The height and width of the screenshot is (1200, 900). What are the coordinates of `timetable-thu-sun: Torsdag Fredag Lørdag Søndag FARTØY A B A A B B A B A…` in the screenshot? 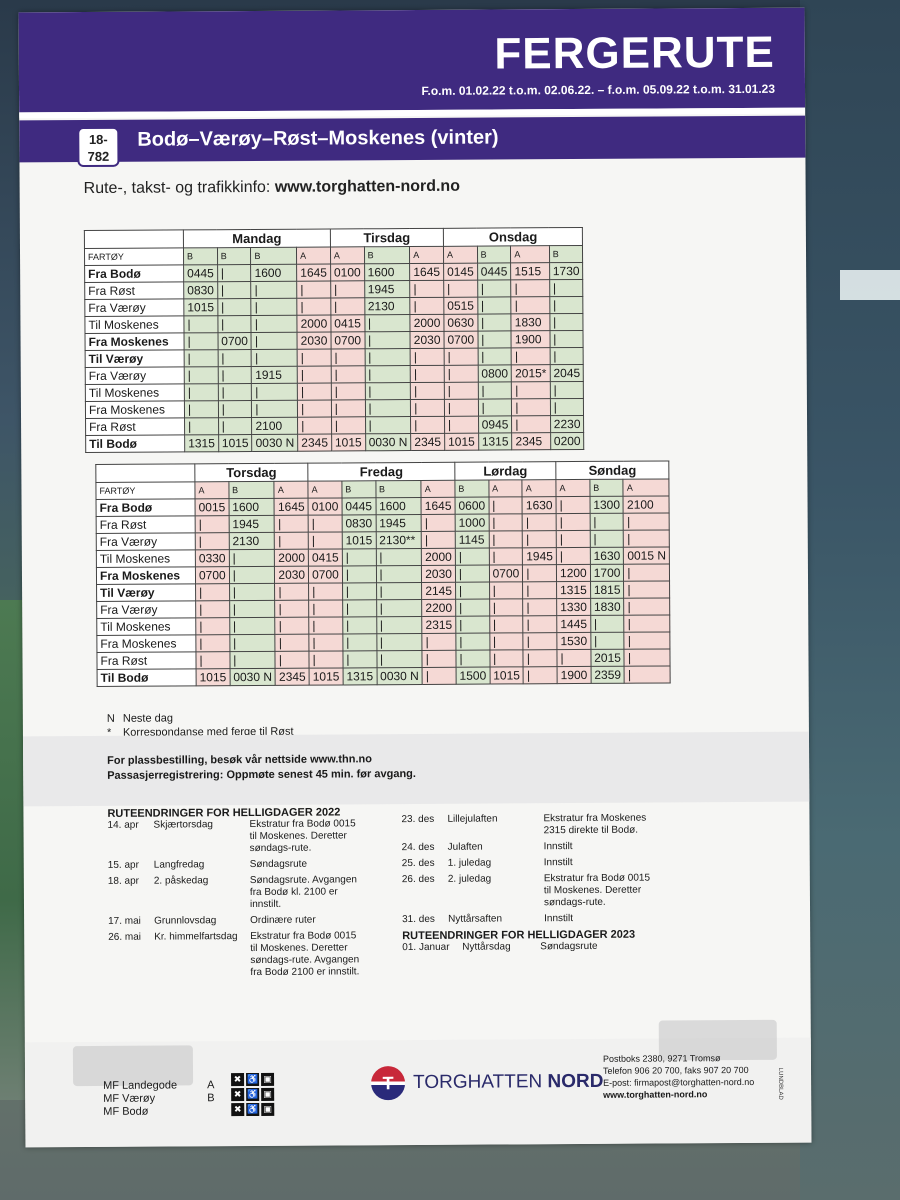 It's located at (383, 573).